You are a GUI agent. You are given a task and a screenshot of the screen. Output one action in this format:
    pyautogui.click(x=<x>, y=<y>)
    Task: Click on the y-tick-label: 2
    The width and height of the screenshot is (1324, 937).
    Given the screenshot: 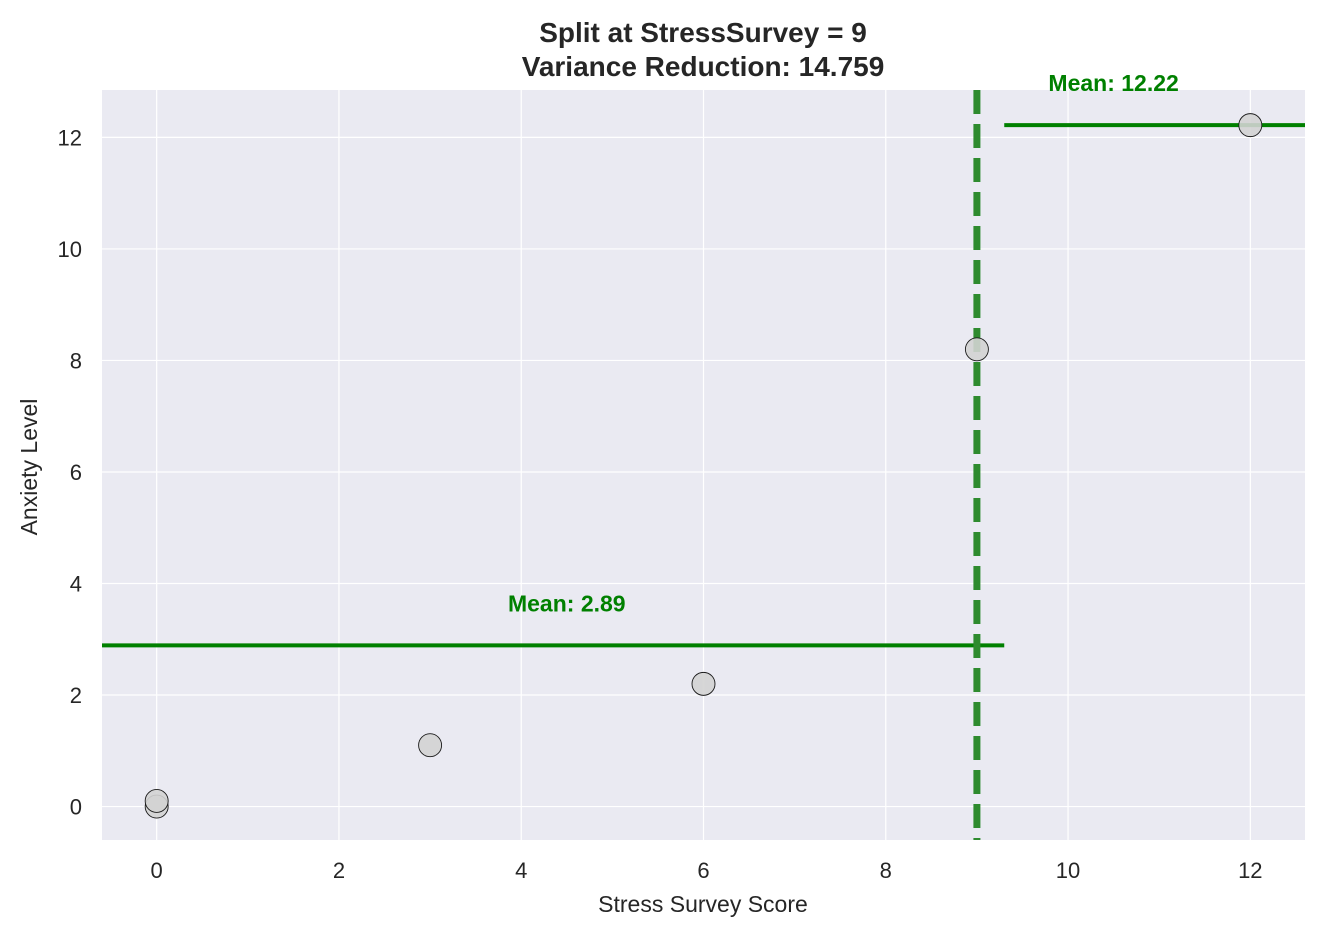 What is the action you would take?
    pyautogui.click(x=76, y=695)
    